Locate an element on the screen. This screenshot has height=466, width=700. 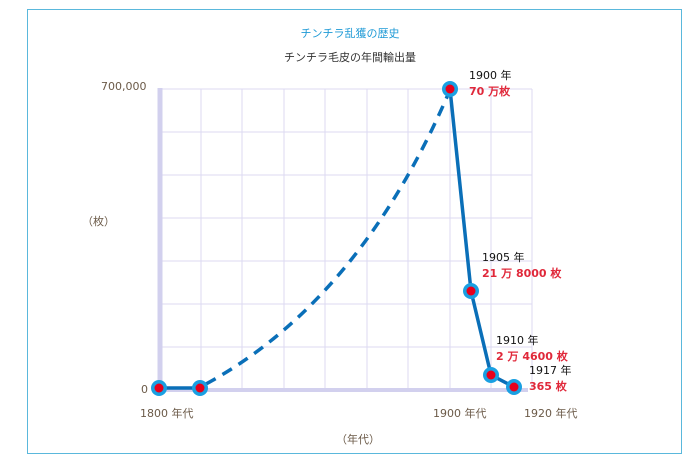
annotation-1917: 1917 年 365 枚 is located at coordinates (550, 379).